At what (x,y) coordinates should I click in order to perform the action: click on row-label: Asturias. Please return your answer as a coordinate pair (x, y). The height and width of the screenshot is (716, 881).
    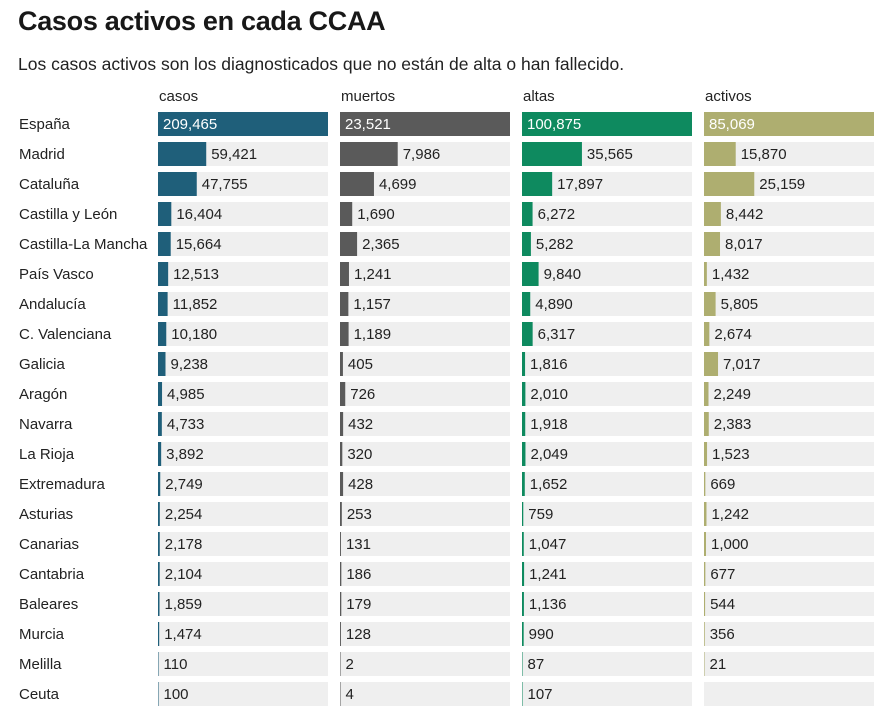
    Looking at the image, I should click on (46, 514).